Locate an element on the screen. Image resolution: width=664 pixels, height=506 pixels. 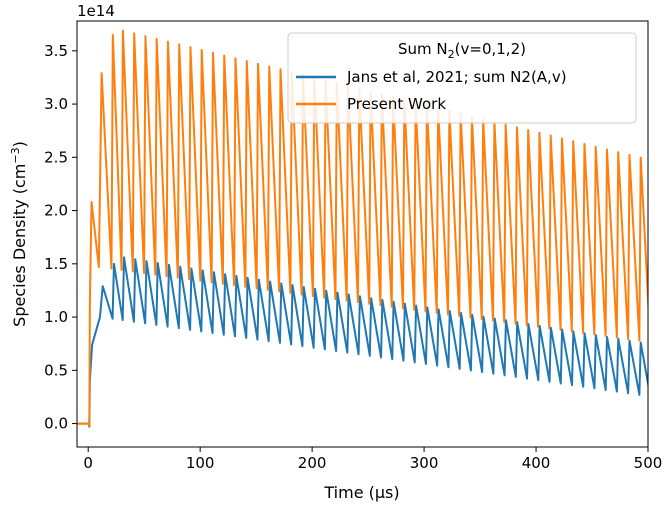
x-tick-label: 100 is located at coordinates (200, 463).